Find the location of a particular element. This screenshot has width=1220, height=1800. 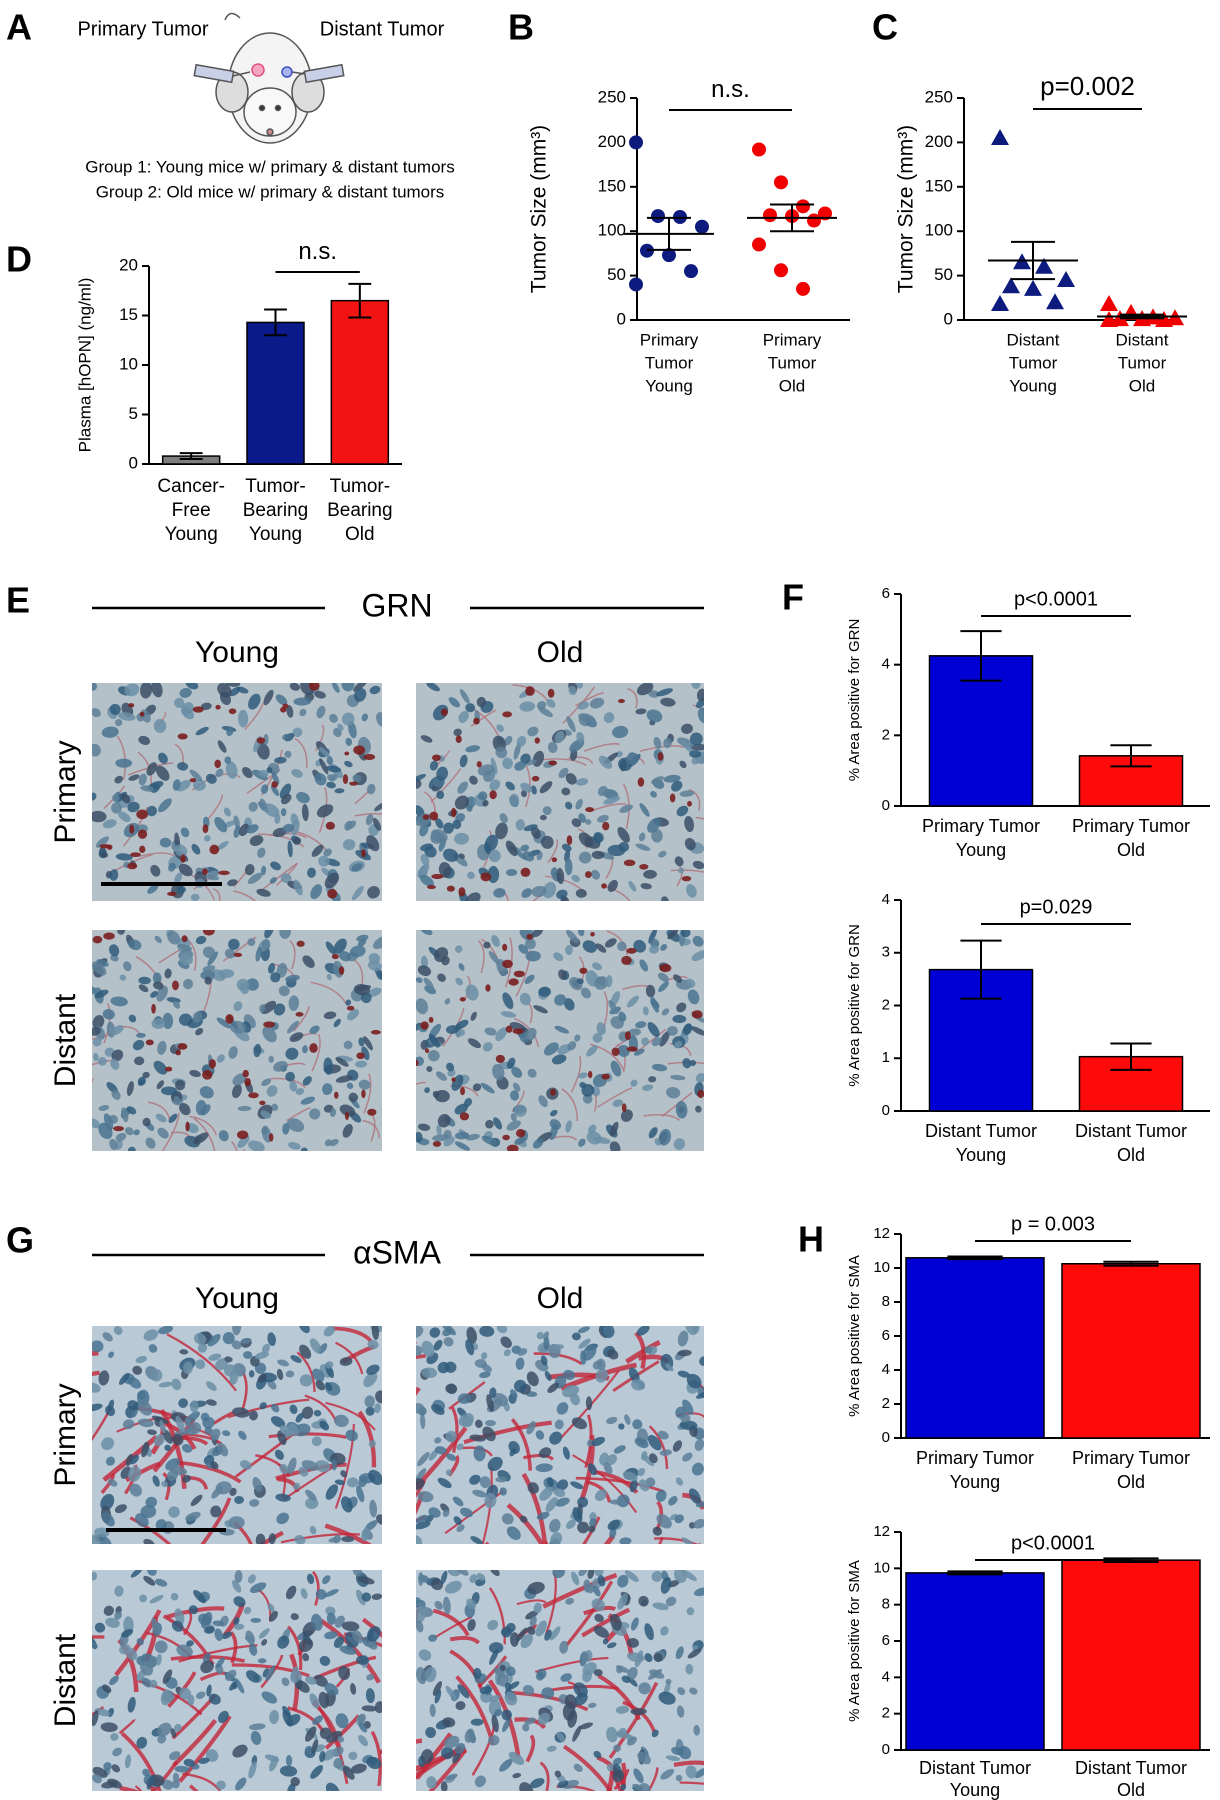

y-tick-label: 3 is located at coordinates (886, 952).